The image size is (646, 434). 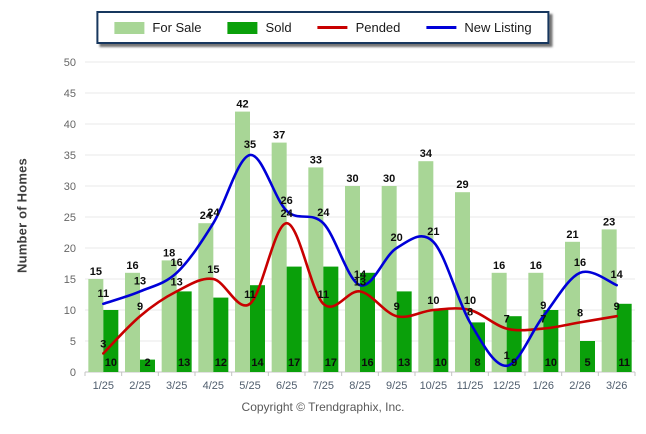 What do you see at coordinates (479, 27) in the screenshot?
I see `legend-item-new-listing: New Listing` at bounding box center [479, 27].